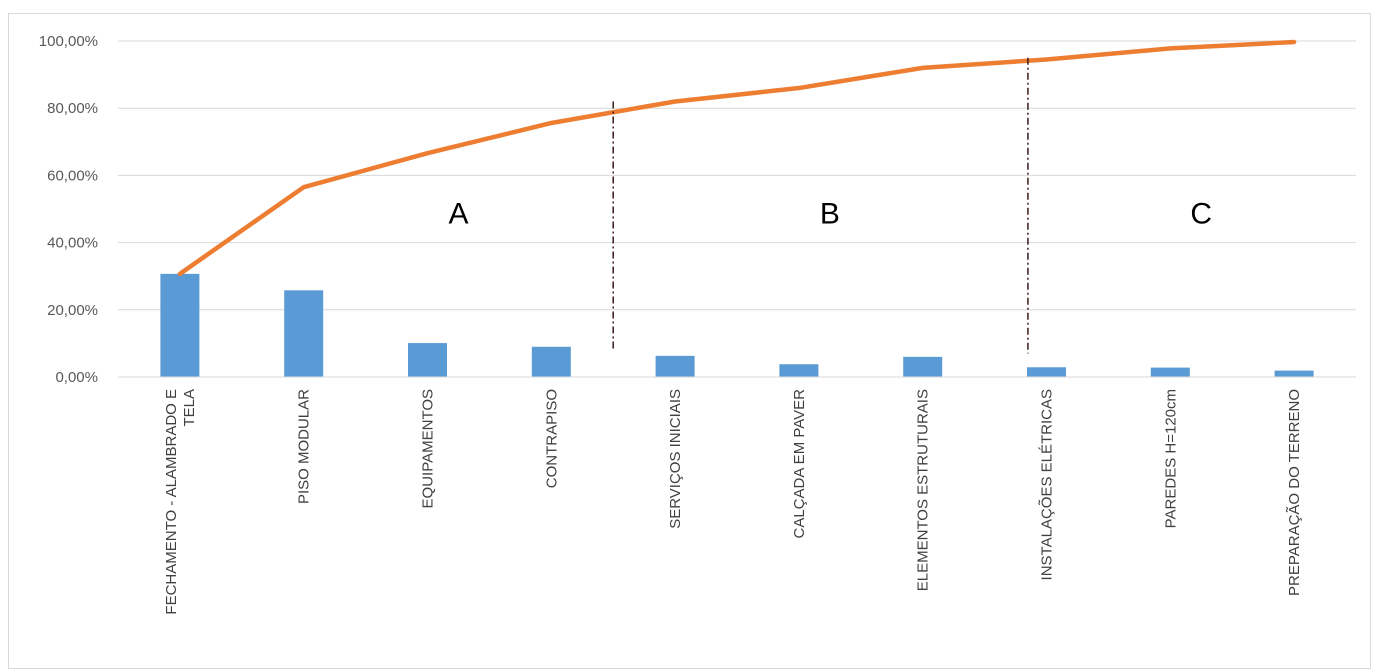 This screenshot has height=671, width=1373. I want to click on y-tick-label: 80,00%, so click(72, 108).